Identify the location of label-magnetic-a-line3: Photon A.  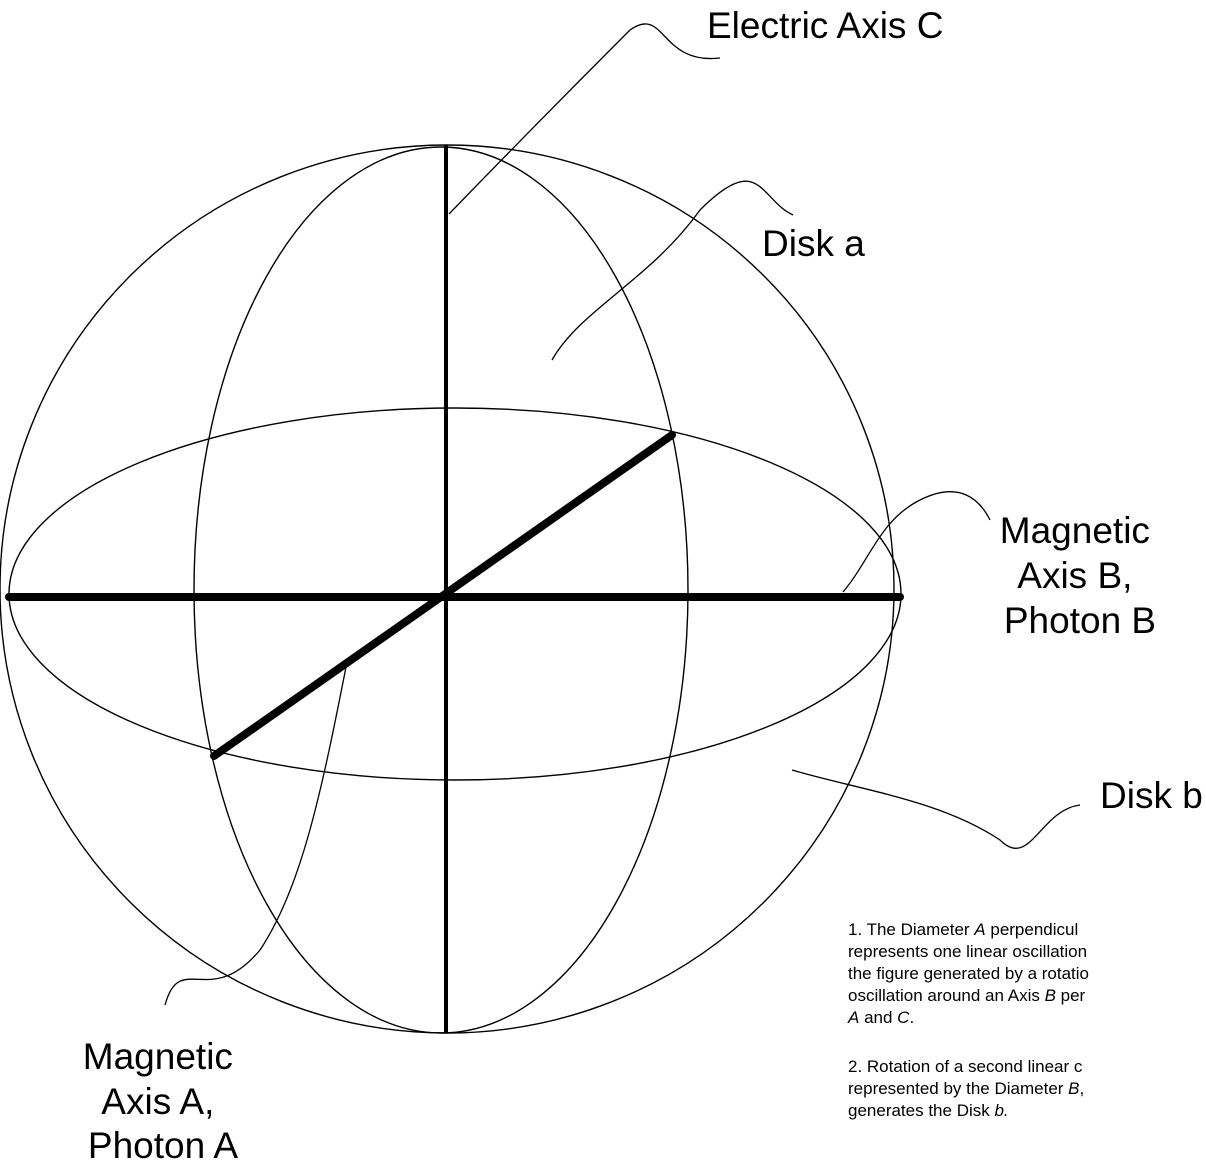
(163, 1144).